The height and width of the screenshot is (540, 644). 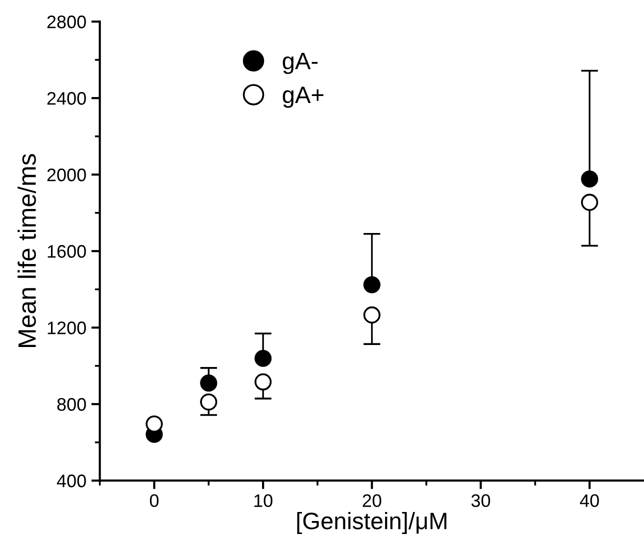 What do you see at coordinates (300, 63) in the screenshot?
I see `legend-label: gA-` at bounding box center [300, 63].